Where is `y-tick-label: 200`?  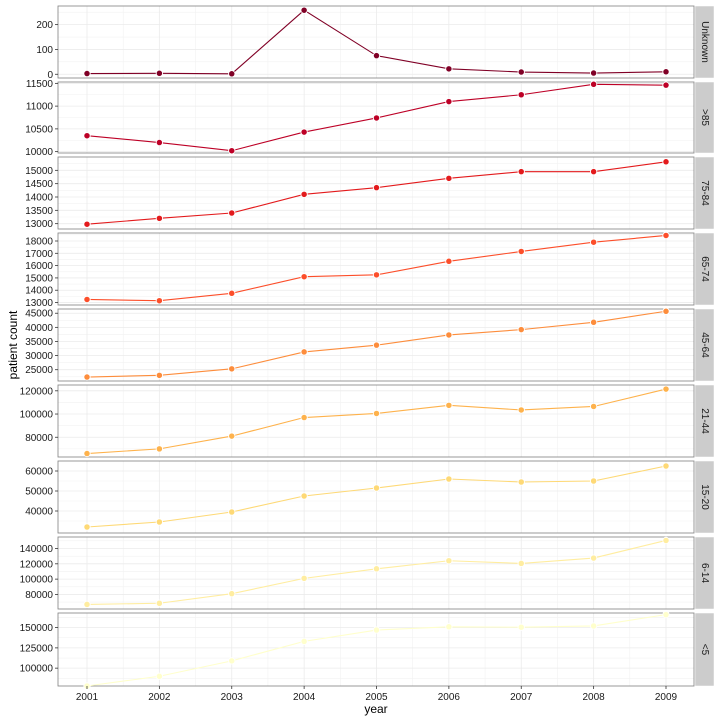 y-tick-label: 200 is located at coordinates (44, 25).